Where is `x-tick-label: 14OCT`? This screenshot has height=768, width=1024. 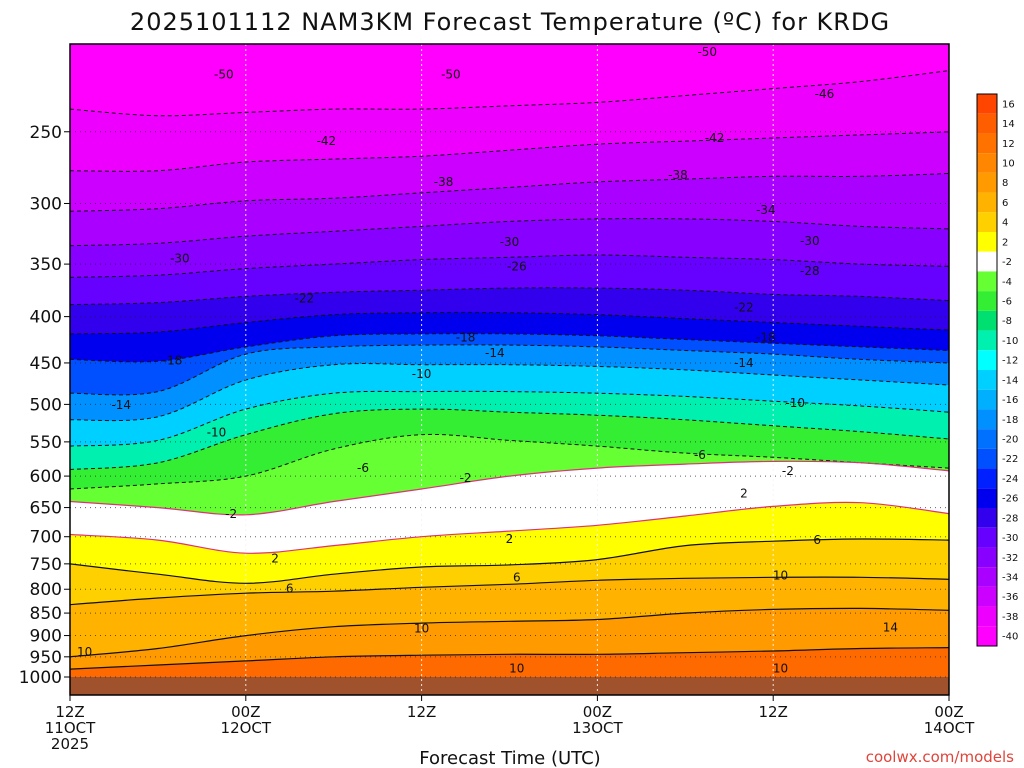
x-tick-label: 14OCT is located at coordinates (949, 728).